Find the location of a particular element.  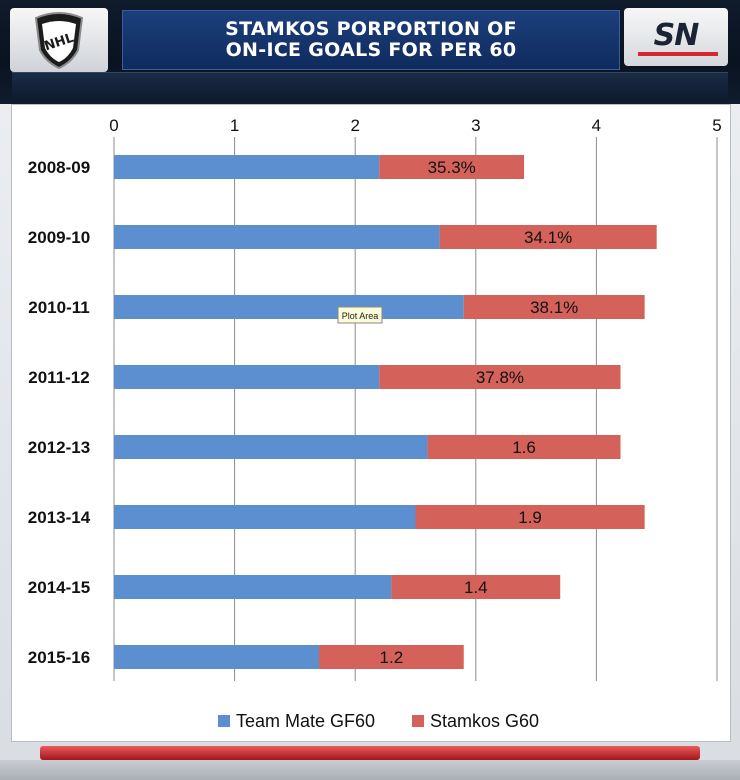

x-tick-label: 1 is located at coordinates (234, 125).